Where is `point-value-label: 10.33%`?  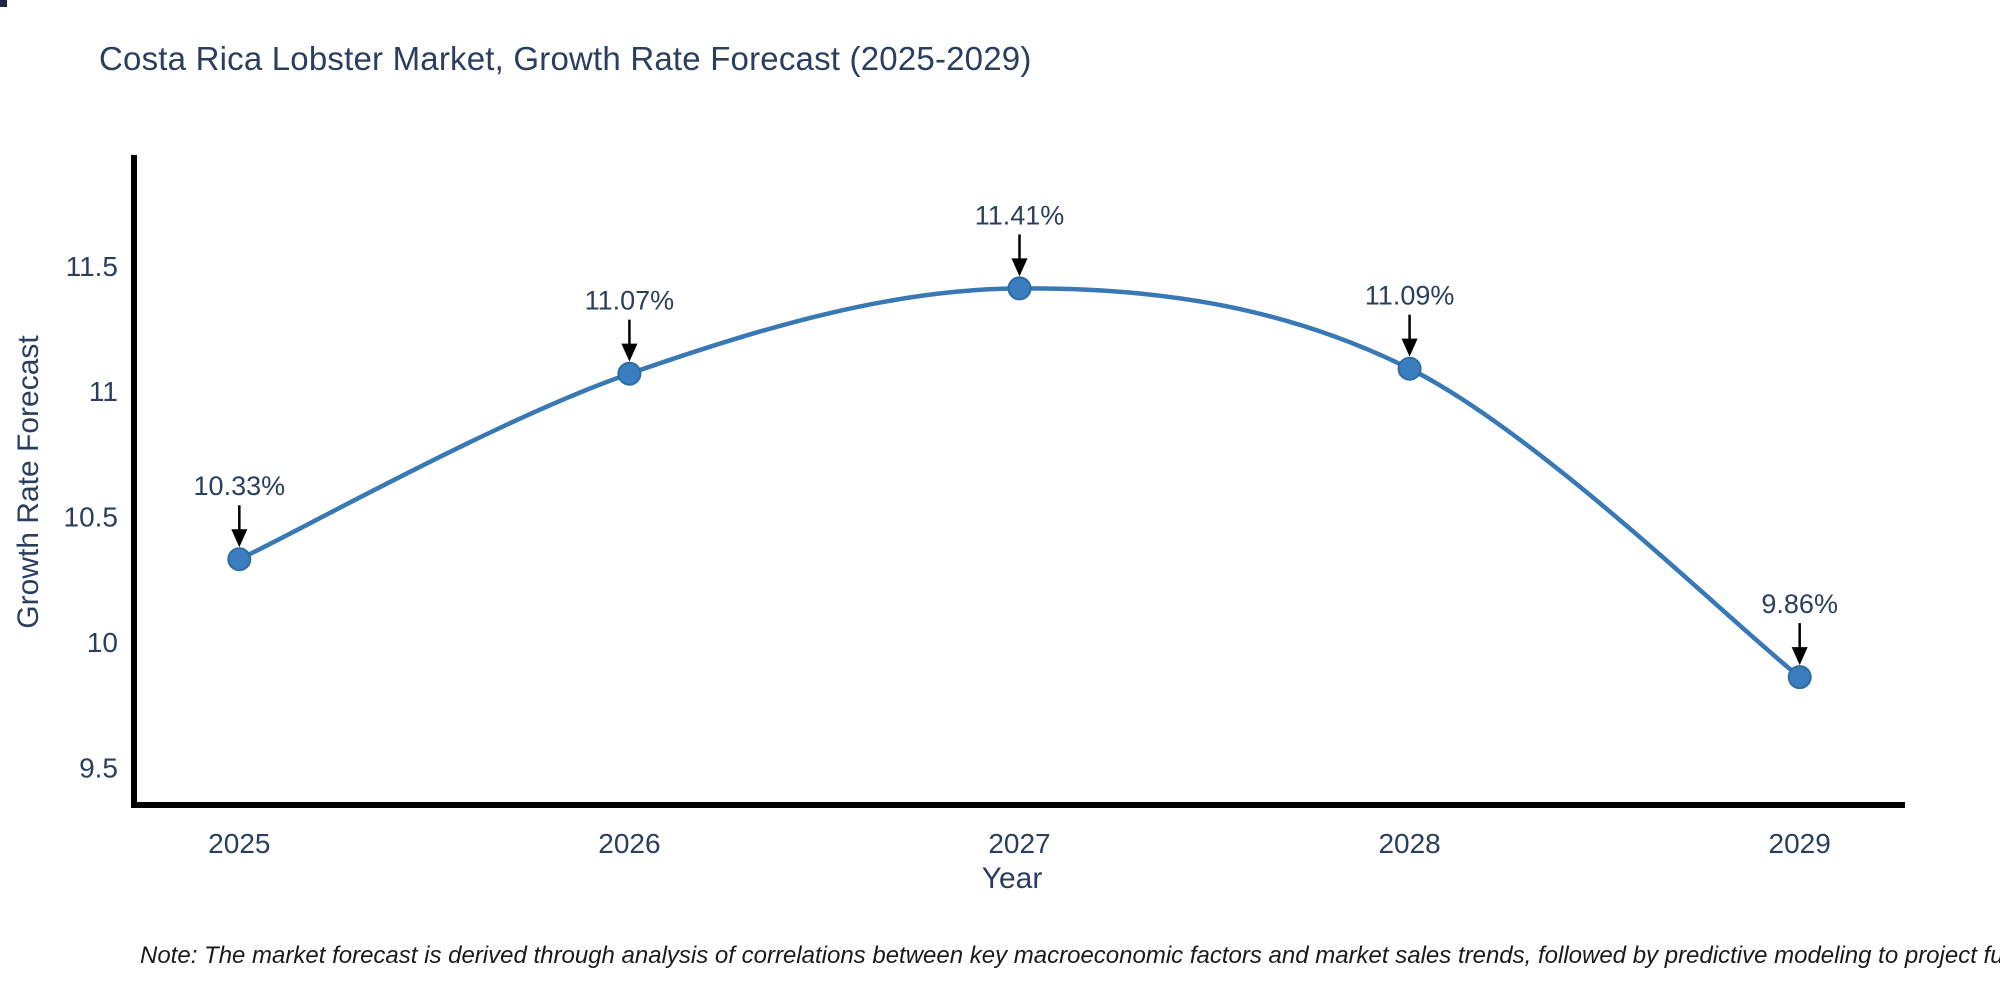 point-value-label: 10.33% is located at coordinates (240, 486).